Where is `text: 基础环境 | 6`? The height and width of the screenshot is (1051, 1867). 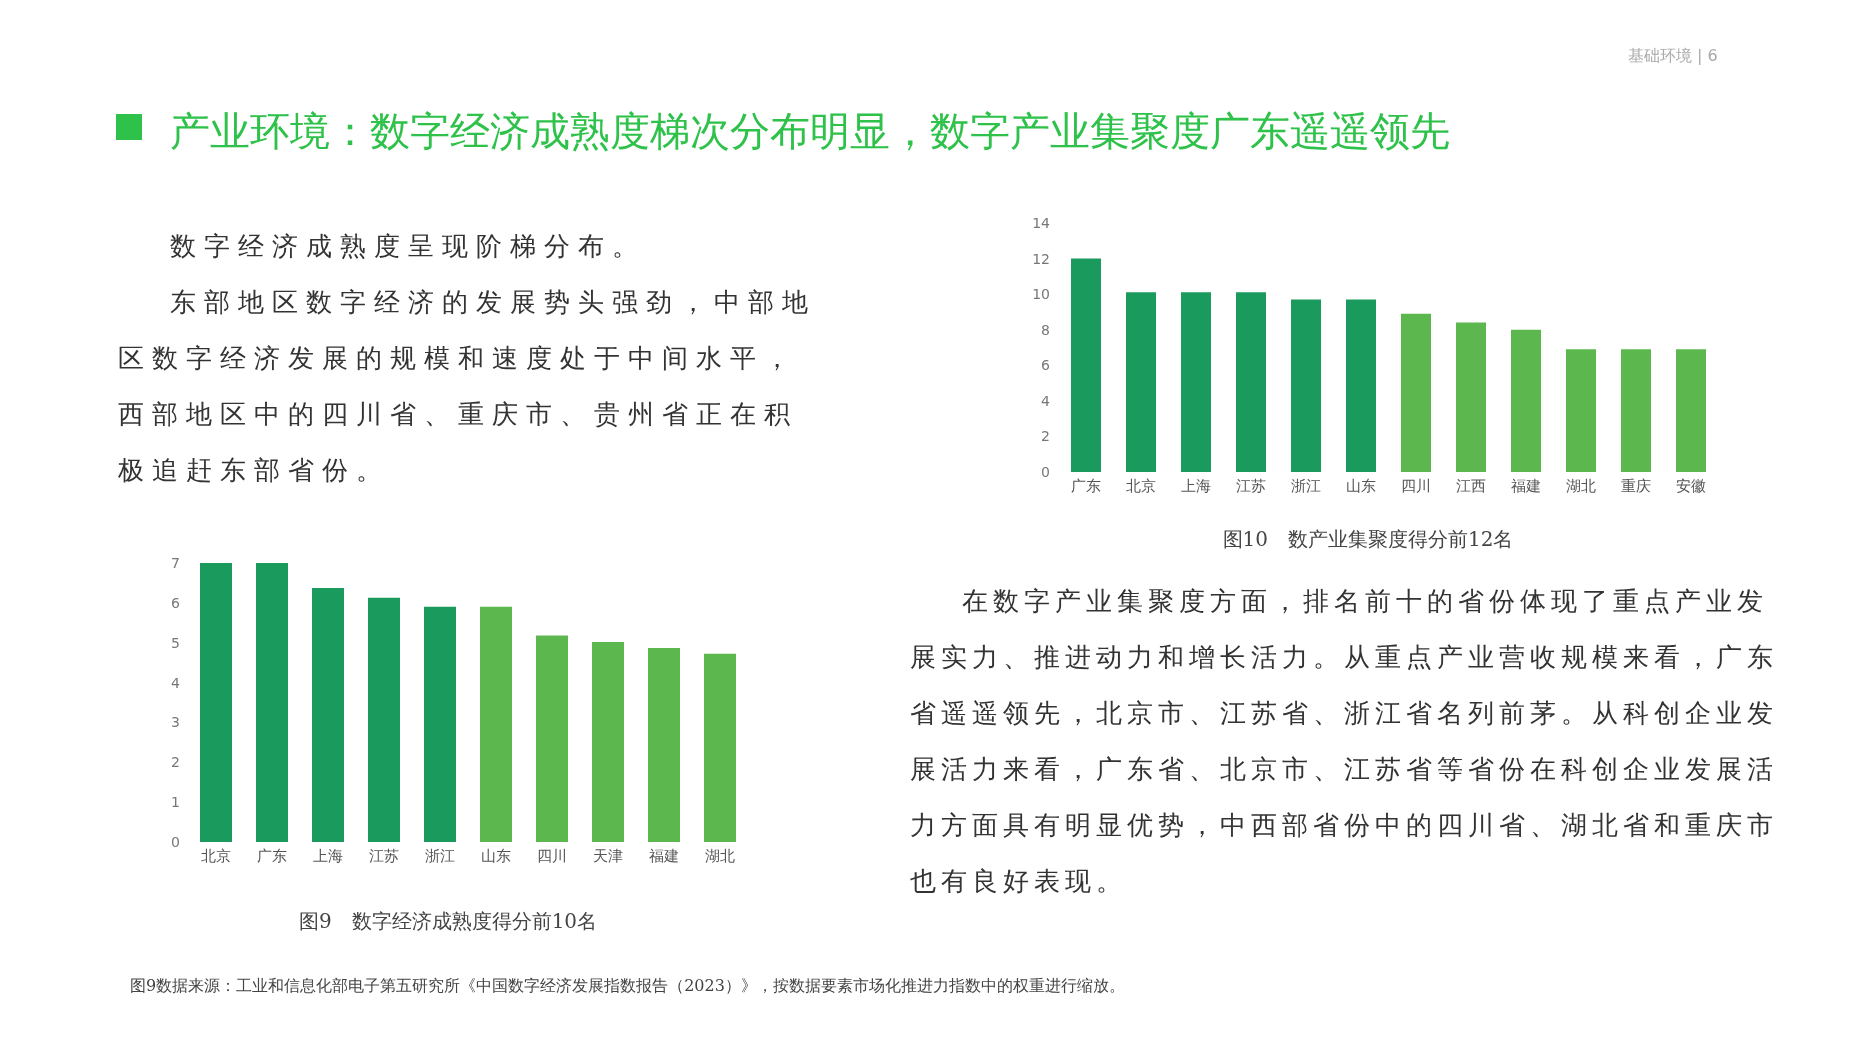
text: 基础环境 | 6 is located at coordinates (1673, 56).